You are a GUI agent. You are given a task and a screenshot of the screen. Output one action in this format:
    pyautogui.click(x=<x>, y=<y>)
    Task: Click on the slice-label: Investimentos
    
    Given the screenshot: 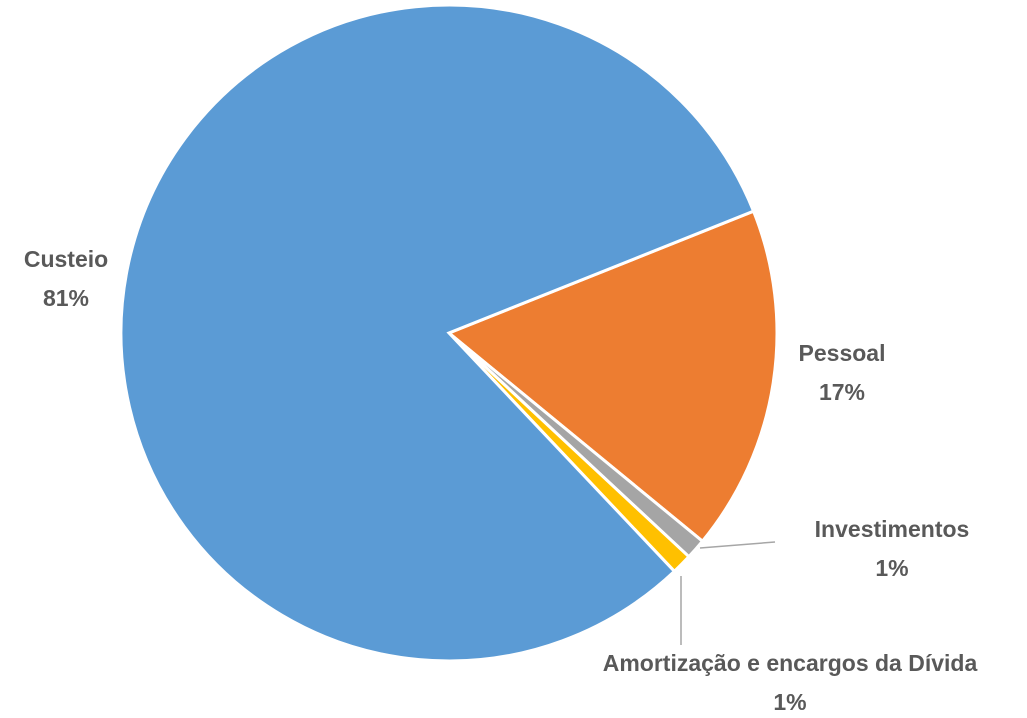 What is the action you would take?
    pyautogui.click(x=892, y=529)
    